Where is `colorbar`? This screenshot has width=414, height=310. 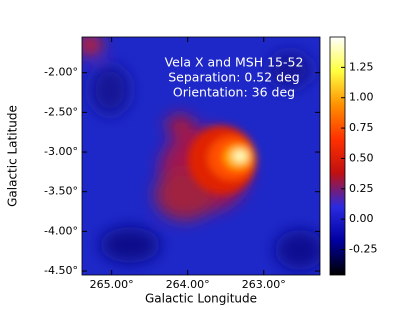
colorbar is located at coordinates (337, 156).